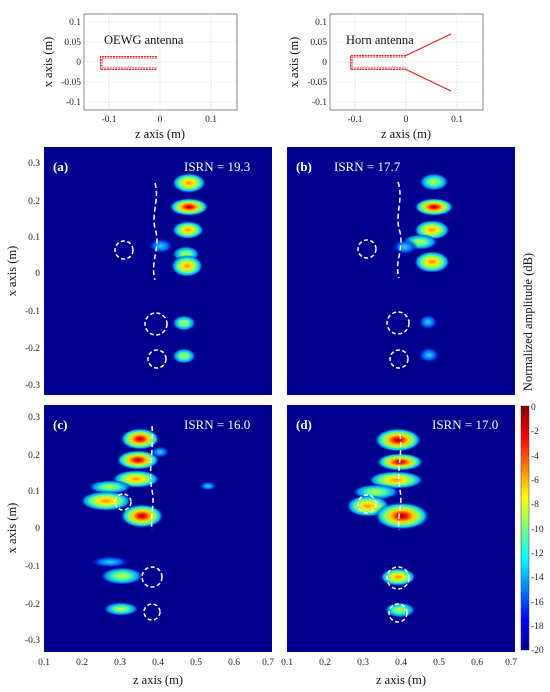  What do you see at coordinates (477, 663) in the screenshot?
I see `svg-text: 0.6` at bounding box center [477, 663].